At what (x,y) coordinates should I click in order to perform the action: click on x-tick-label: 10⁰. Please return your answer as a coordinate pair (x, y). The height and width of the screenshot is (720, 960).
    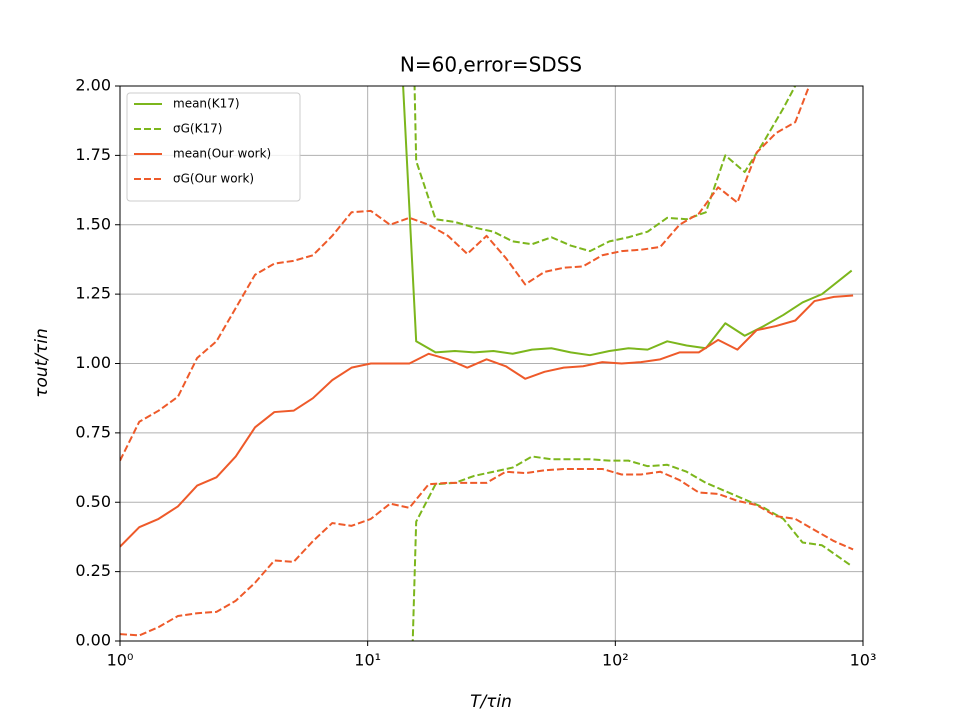
    Looking at the image, I should click on (120, 660).